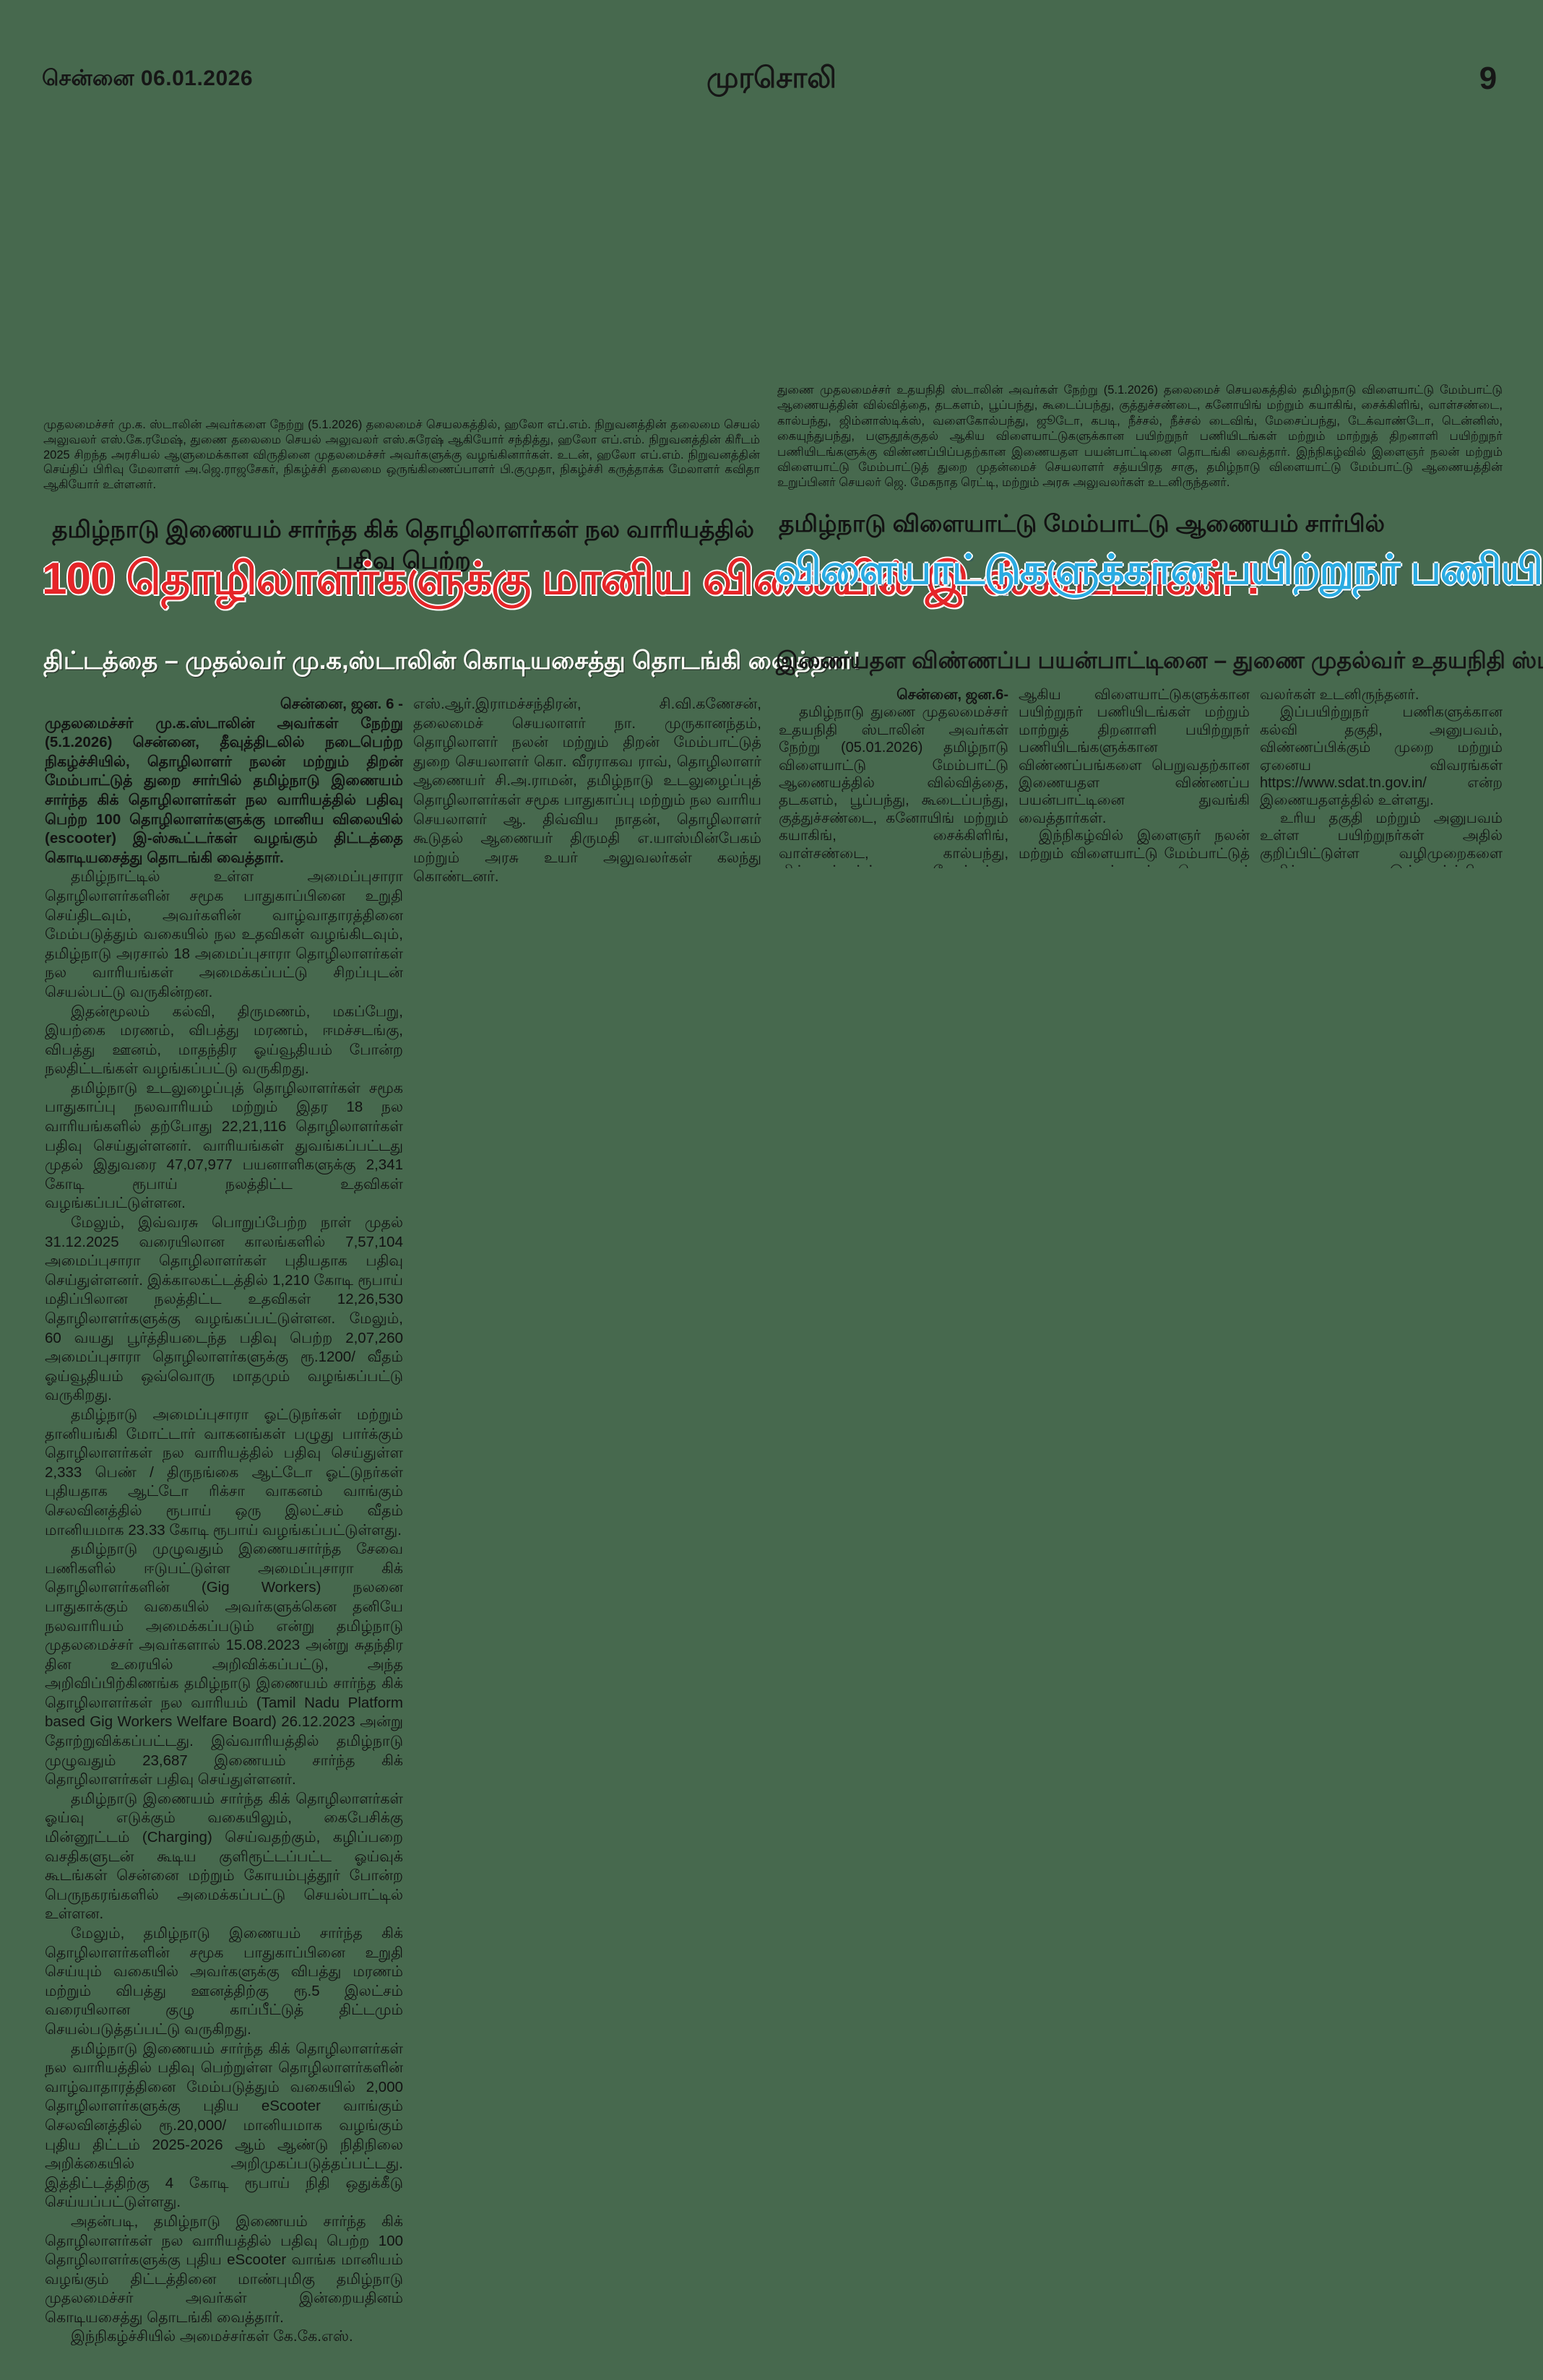 This screenshot has height=2380, width=1543. What do you see at coordinates (1488, 78) in the screenshot?
I see `page-number: 9` at bounding box center [1488, 78].